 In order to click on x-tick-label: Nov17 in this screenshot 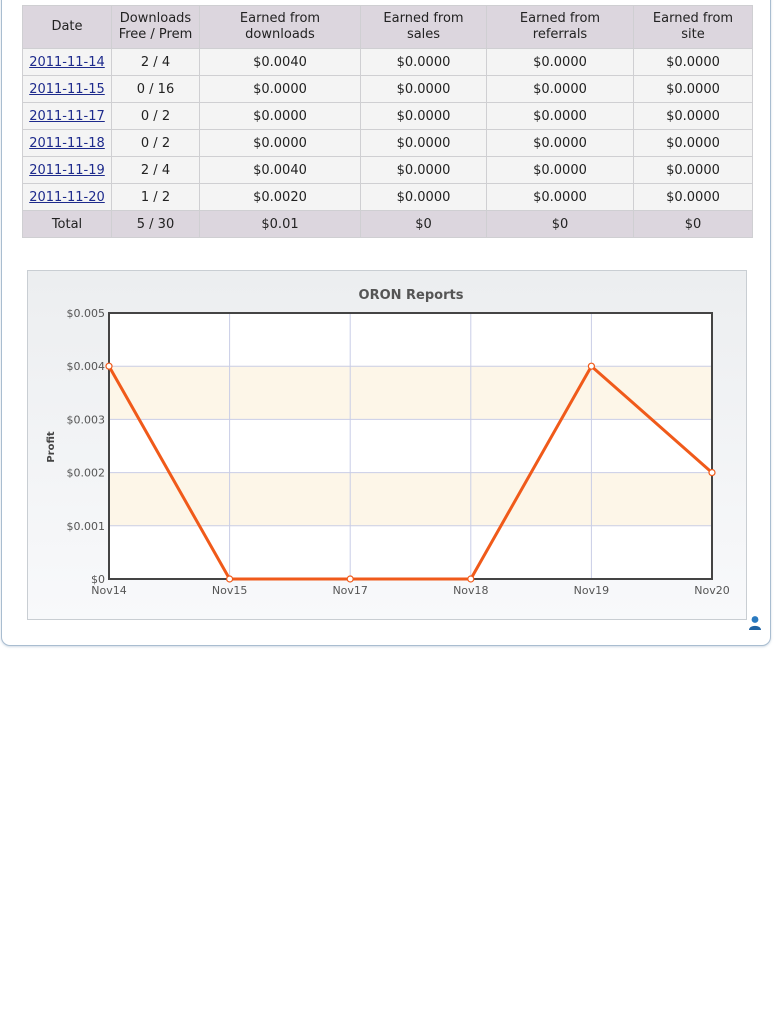, I will do `click(349, 590)`.